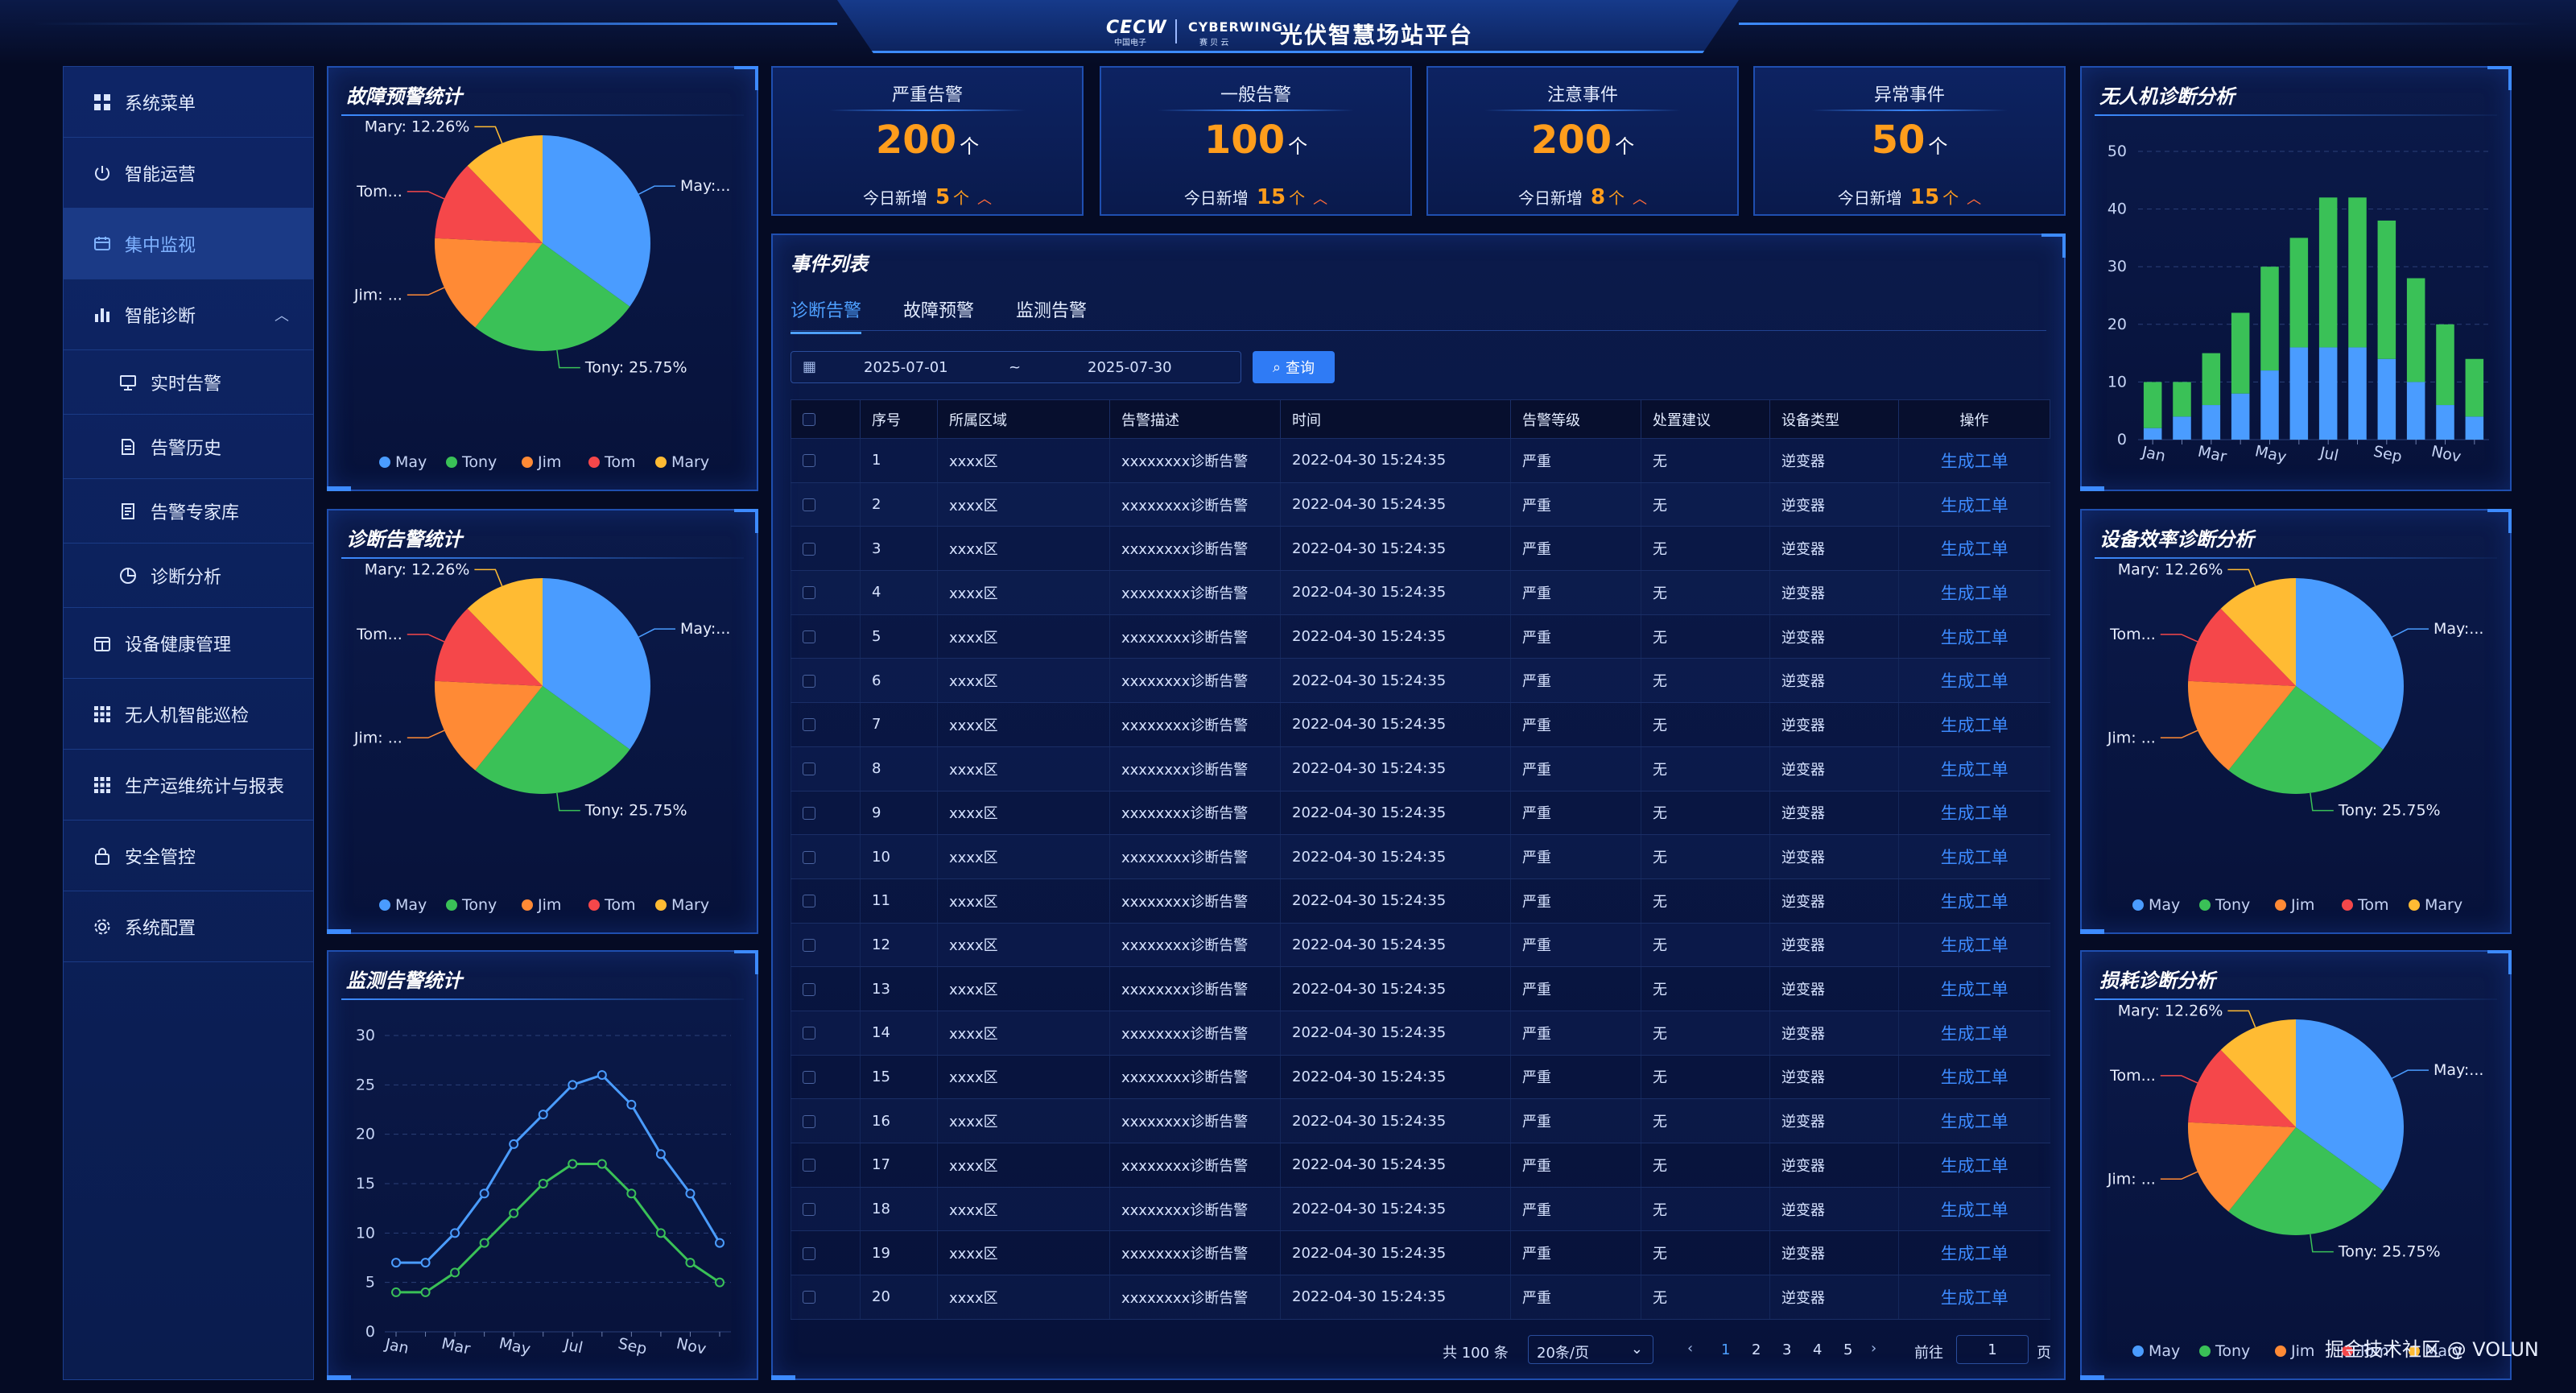 The image size is (2576, 1393). Describe the element at coordinates (1909, 141) in the screenshot. I see `stat-card-abnormal-event: 异常事件 50 个 今日新增 15 个 ︿` at that location.